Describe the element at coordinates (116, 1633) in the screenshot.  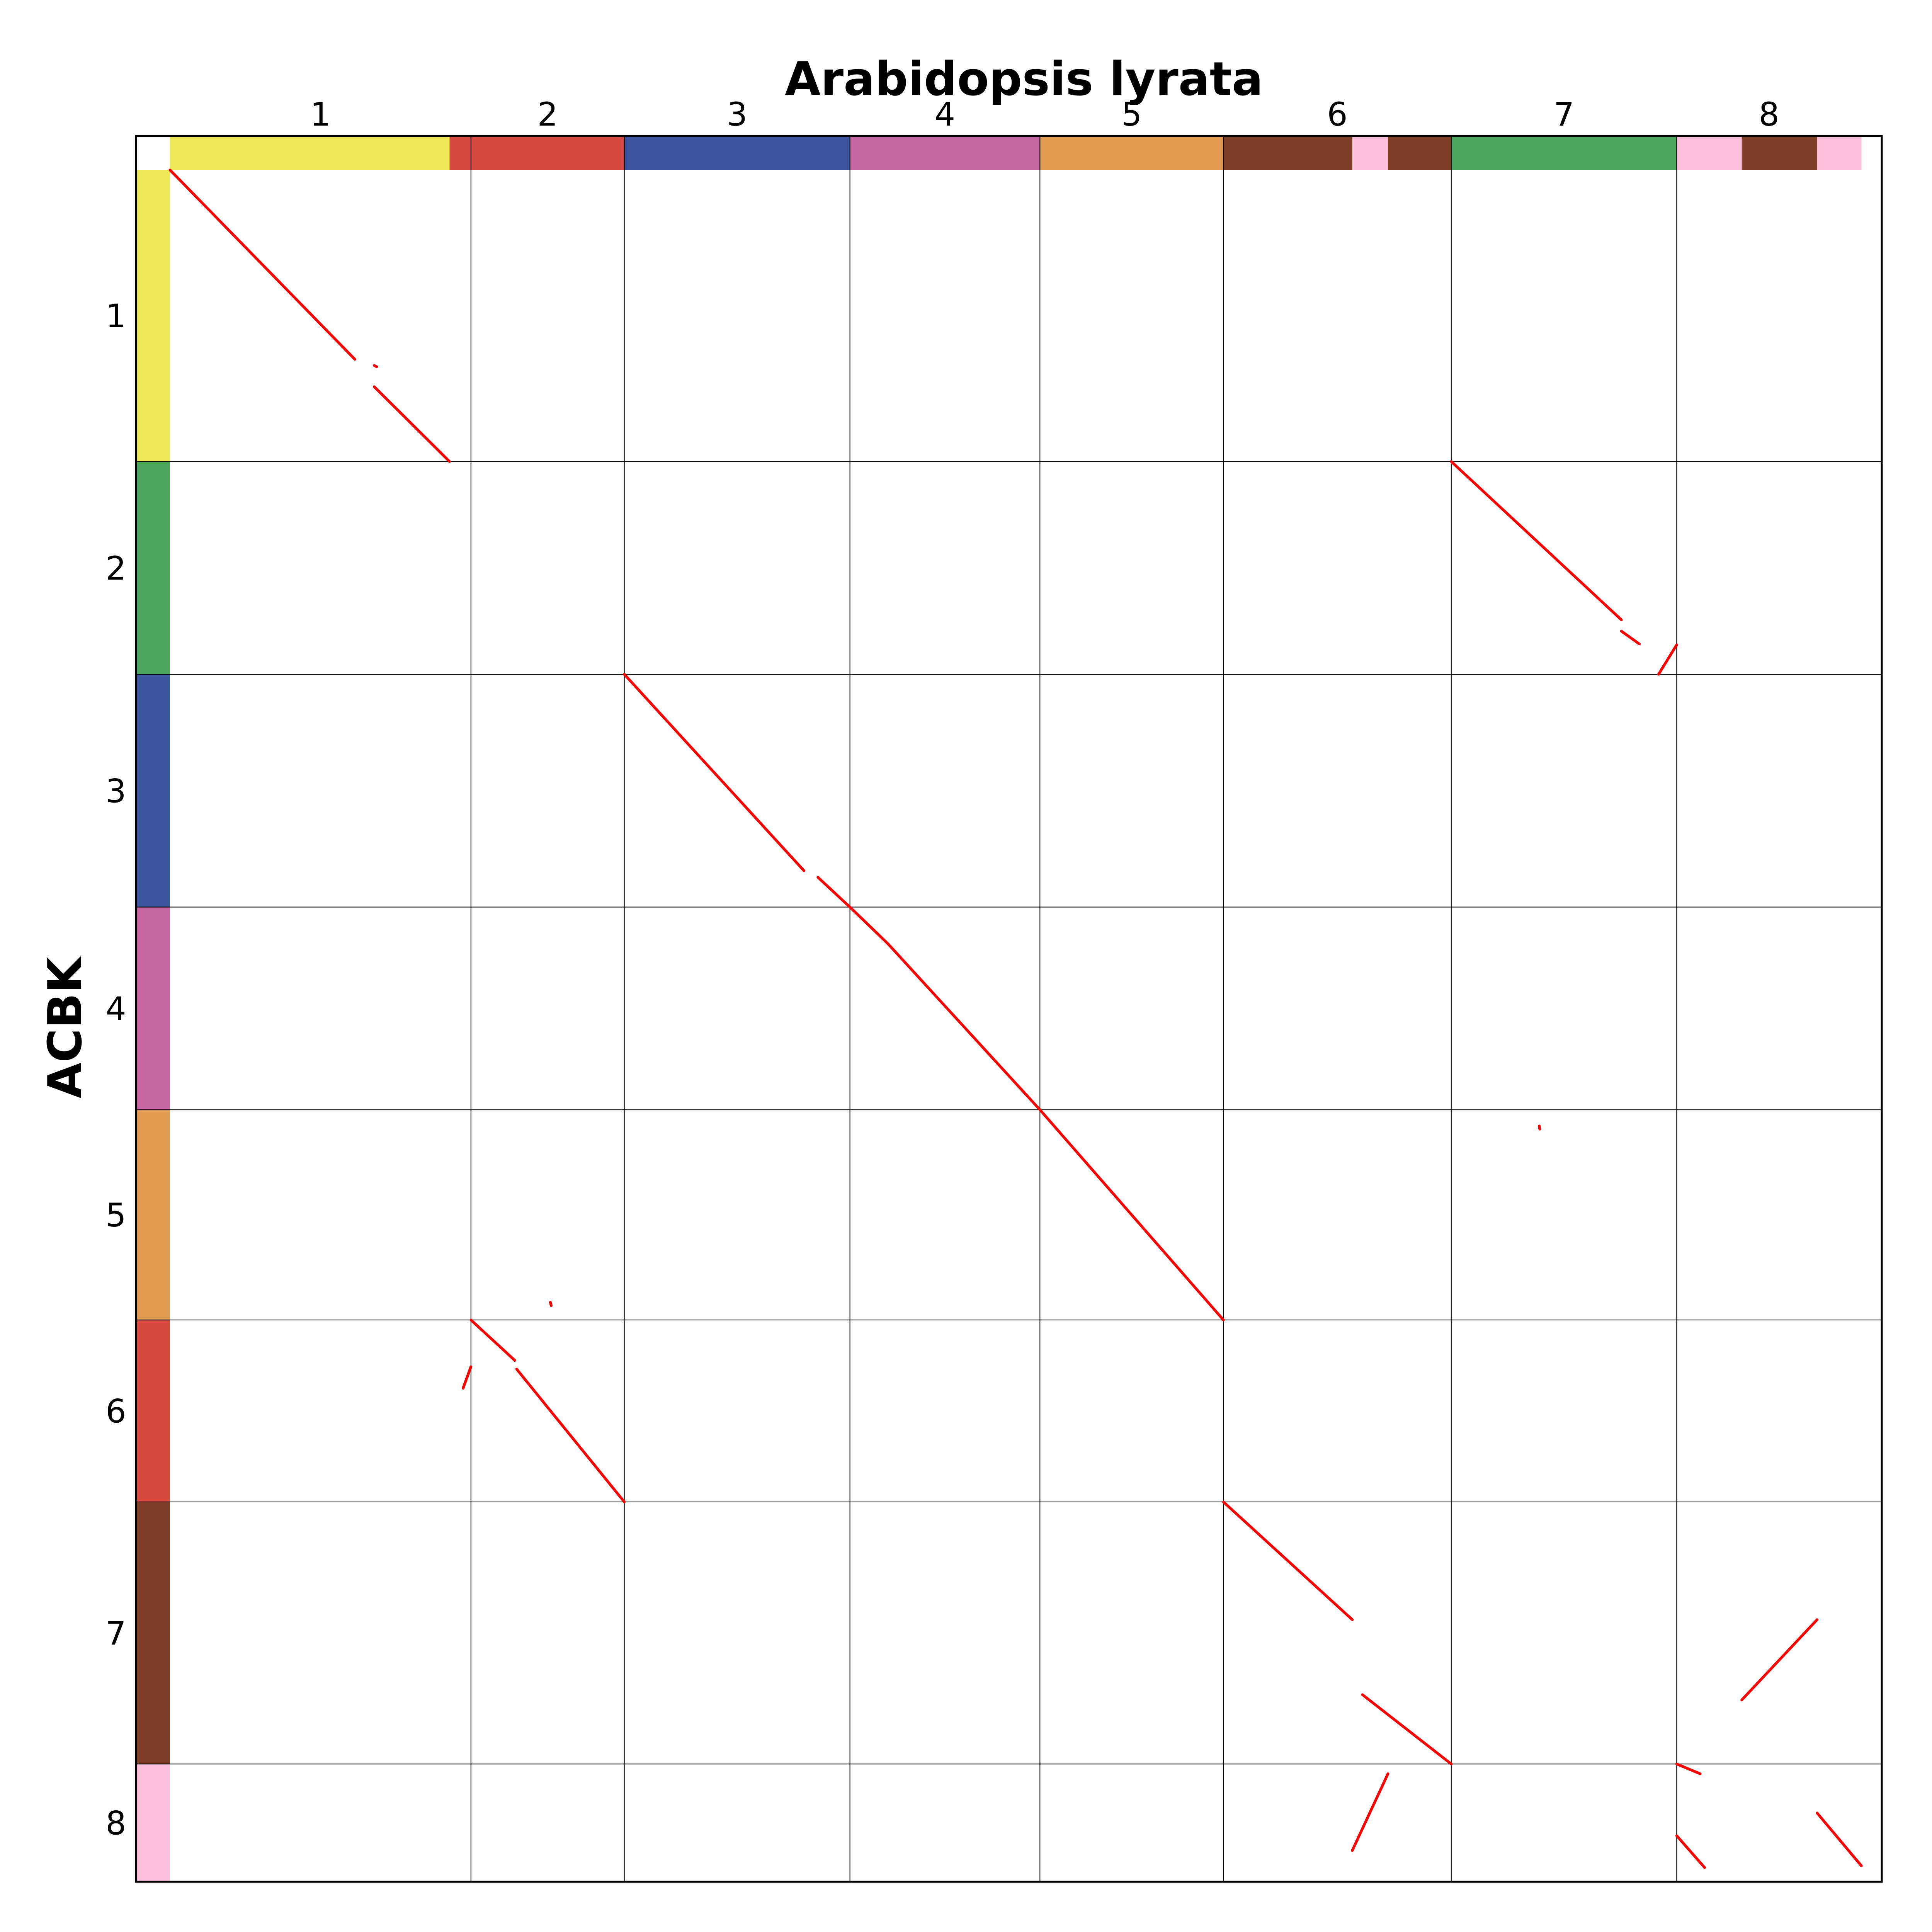
I see `y-tick-label-7: 7` at that location.